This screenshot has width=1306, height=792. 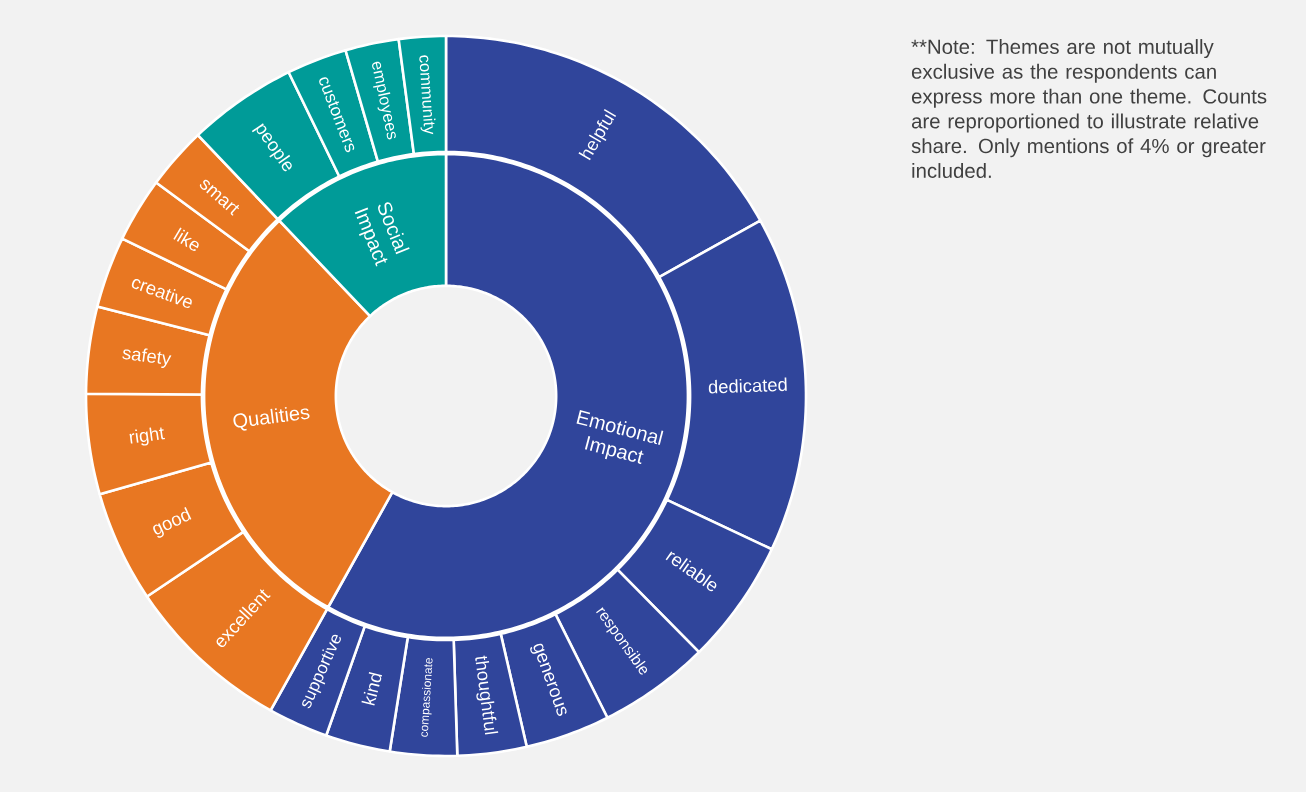 I want to click on slice-label: employees, so click(x=384, y=100).